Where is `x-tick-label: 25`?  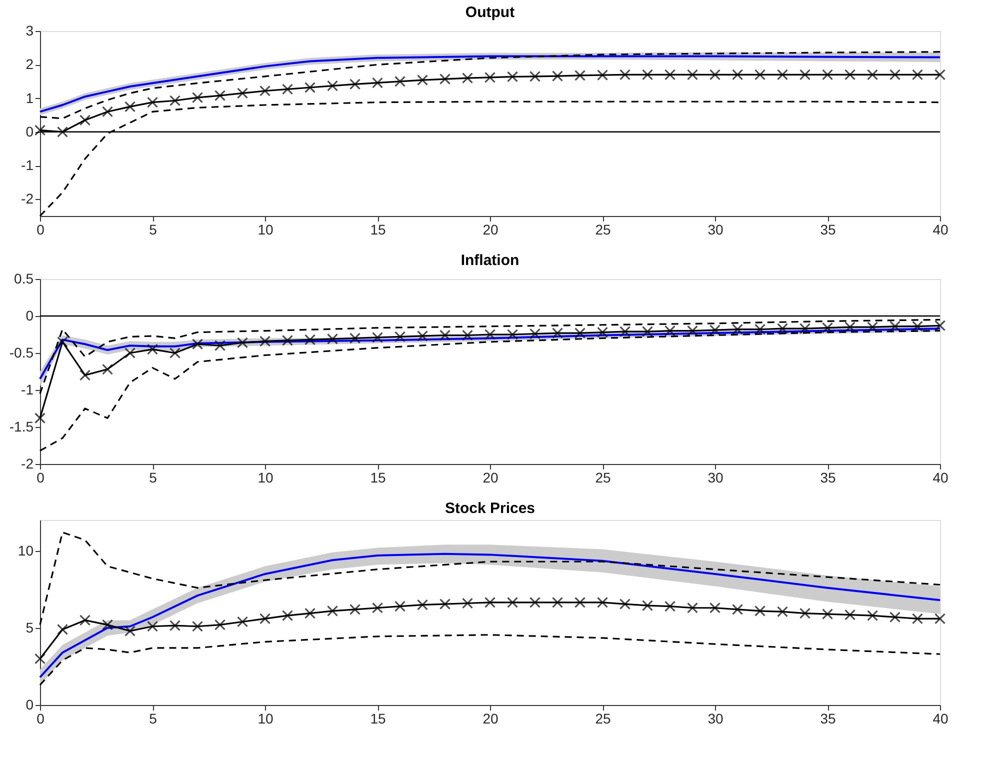 x-tick-label: 25 is located at coordinates (603, 230).